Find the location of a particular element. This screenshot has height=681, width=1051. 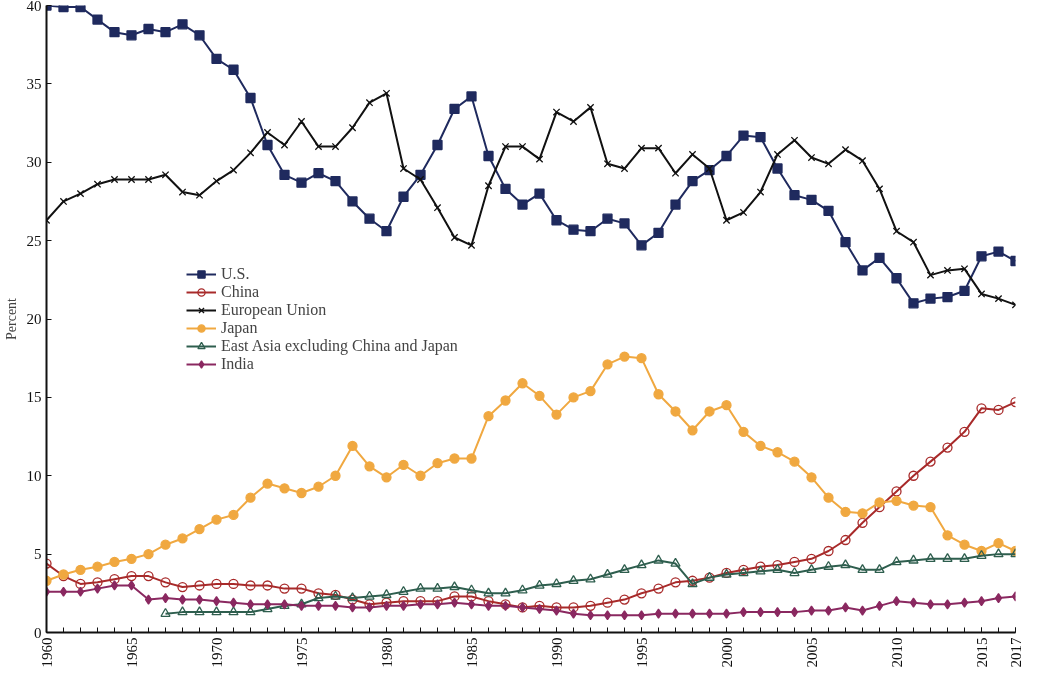

x-tick-label: 2010 is located at coordinates (896, 652).